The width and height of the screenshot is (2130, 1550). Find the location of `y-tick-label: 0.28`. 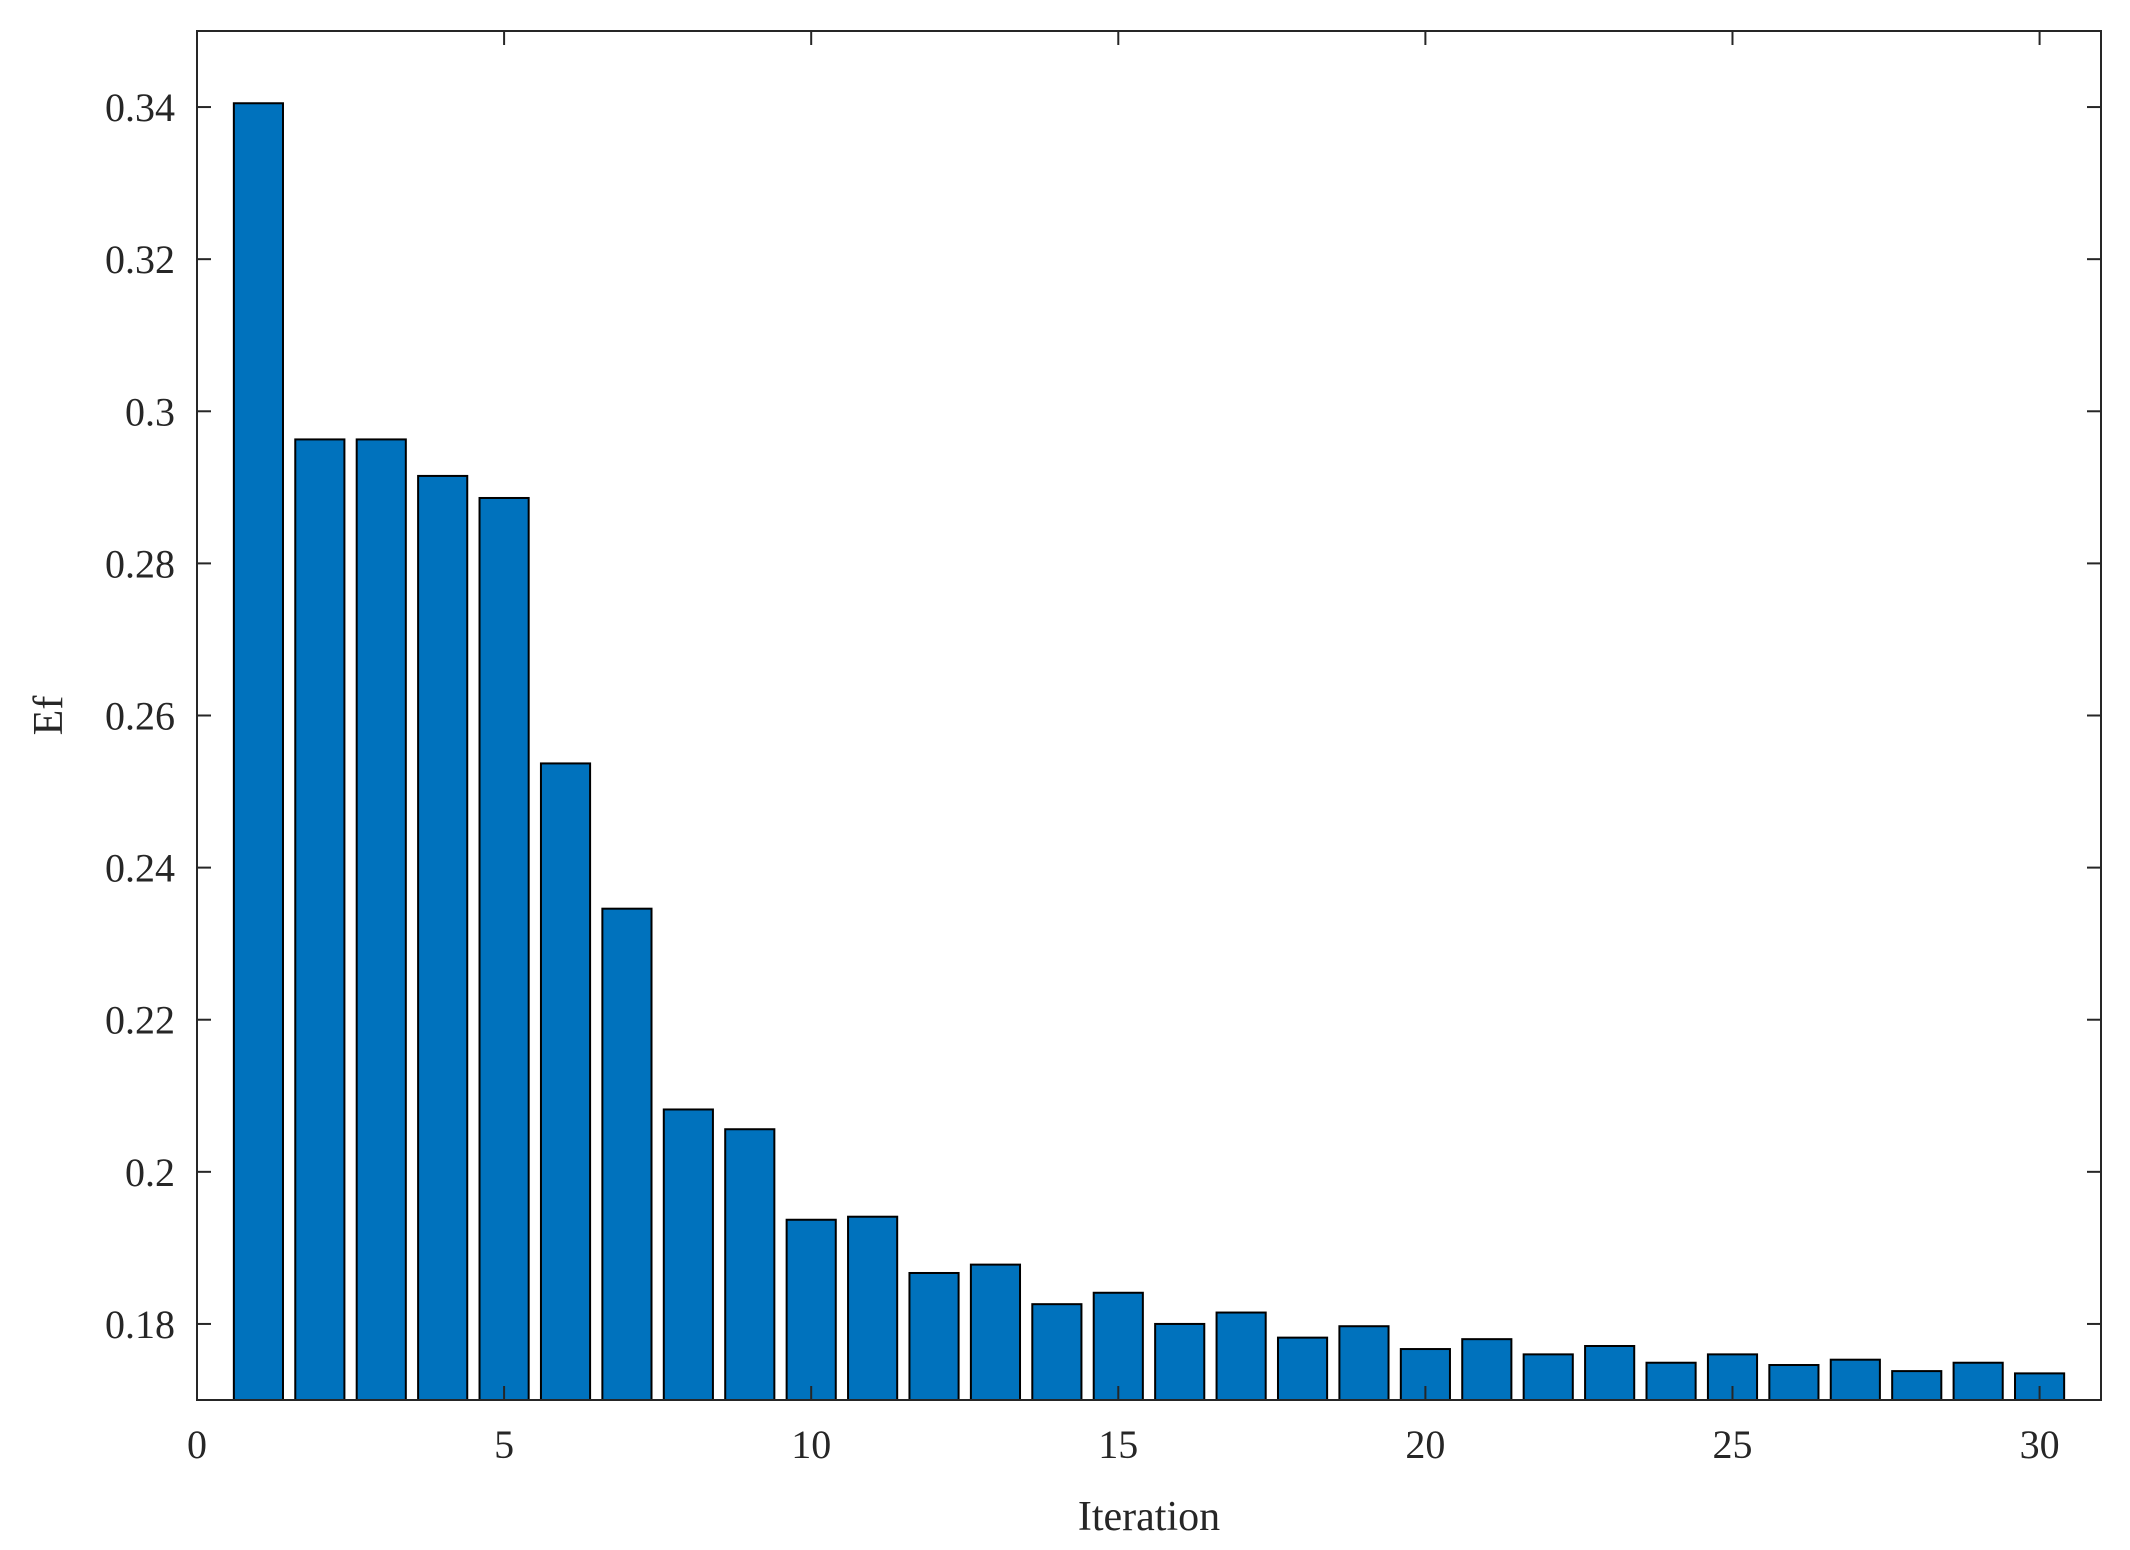

y-tick-label: 0.28 is located at coordinates (140, 563).